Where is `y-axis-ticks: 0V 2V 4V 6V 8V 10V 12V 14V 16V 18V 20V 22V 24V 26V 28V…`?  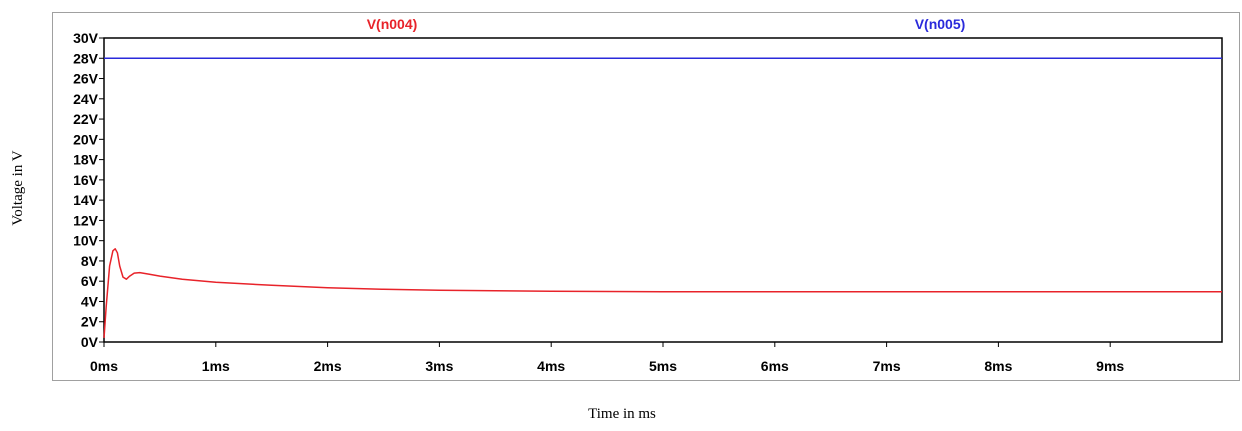 y-axis-ticks: 0V 2V 4V 6V 8V 10V 12V 14V 16V 18V 20V 22V 24V 26V 28V… is located at coordinates (88, 190).